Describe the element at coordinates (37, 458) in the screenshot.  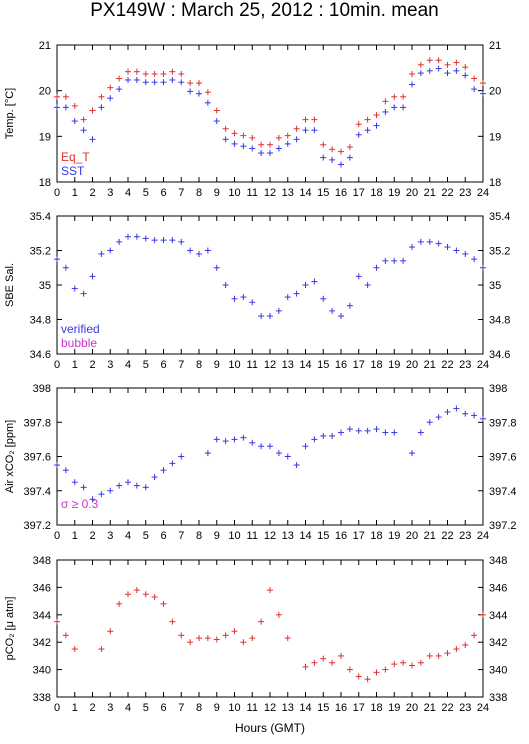
I see `y-tick-label-left: 397.6` at that location.